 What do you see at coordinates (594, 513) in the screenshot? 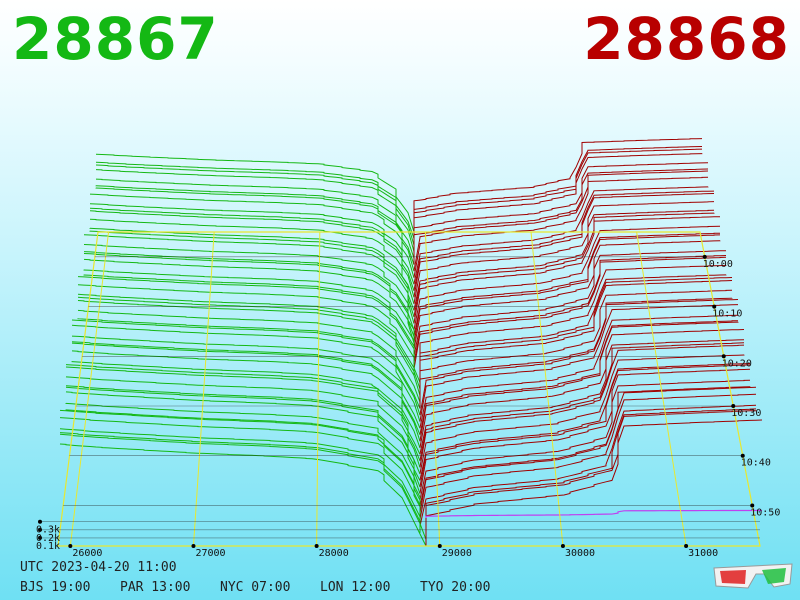
I see `ask-front-curve` at bounding box center [594, 513].